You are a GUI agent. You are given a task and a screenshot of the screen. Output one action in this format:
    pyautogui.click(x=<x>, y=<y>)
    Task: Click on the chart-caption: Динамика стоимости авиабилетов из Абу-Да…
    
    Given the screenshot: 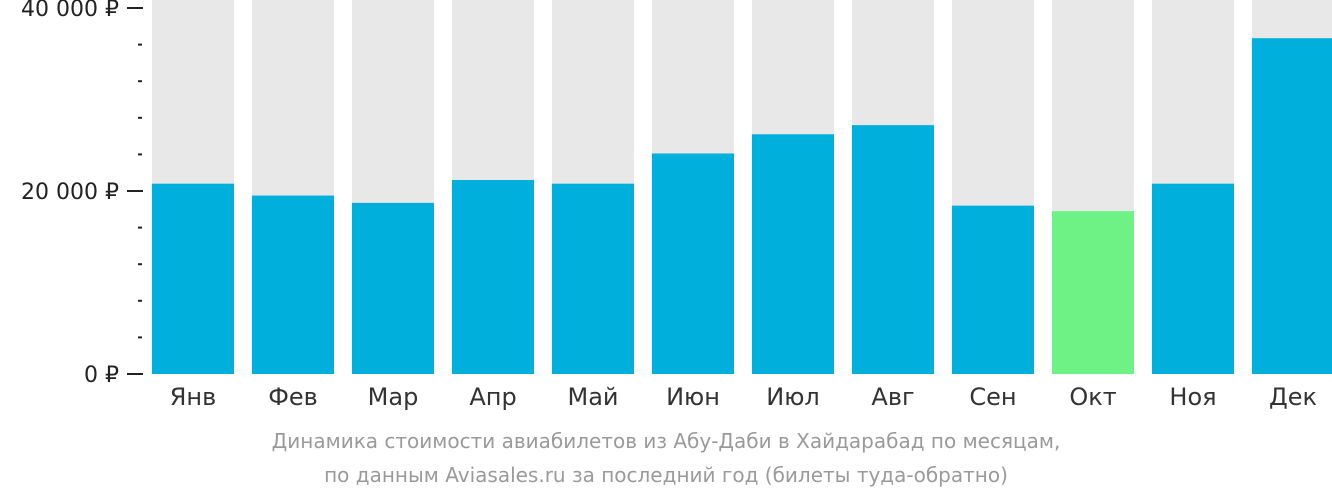 What is the action you would take?
    pyautogui.click(x=666, y=458)
    